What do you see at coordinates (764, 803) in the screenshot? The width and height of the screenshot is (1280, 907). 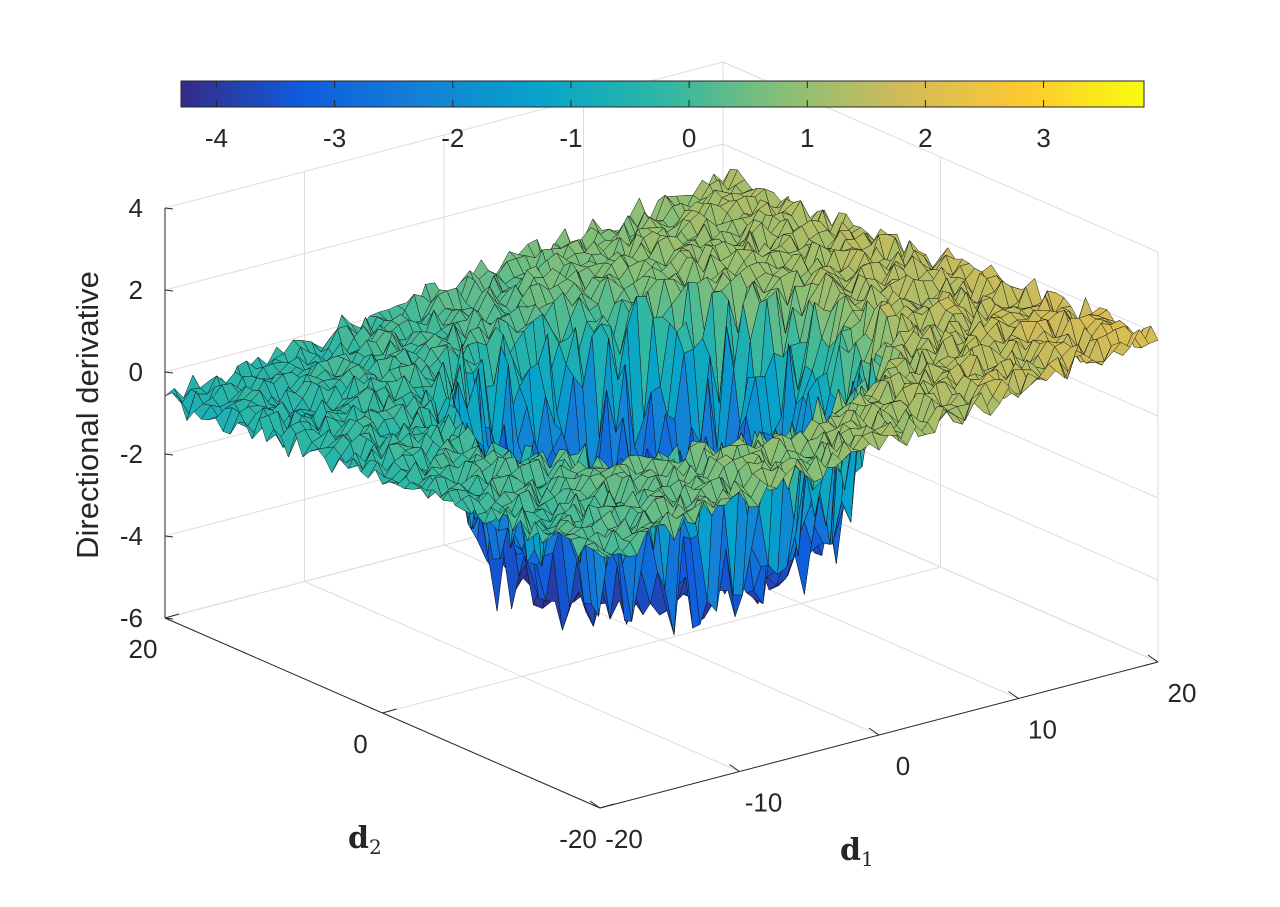 I see `d1-tick-label: -10` at bounding box center [764, 803].